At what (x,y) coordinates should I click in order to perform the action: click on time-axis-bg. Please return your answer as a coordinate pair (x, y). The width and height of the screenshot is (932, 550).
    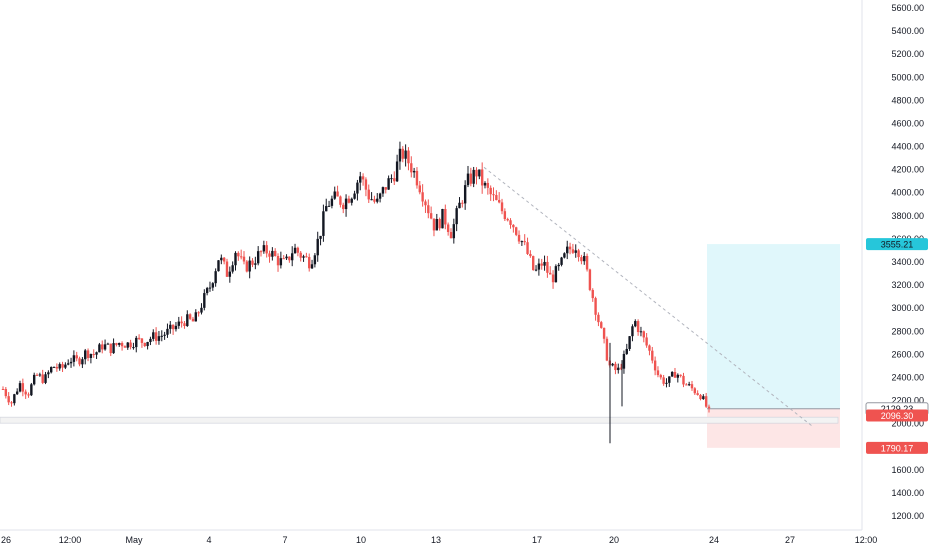
    Looking at the image, I should click on (466, 540).